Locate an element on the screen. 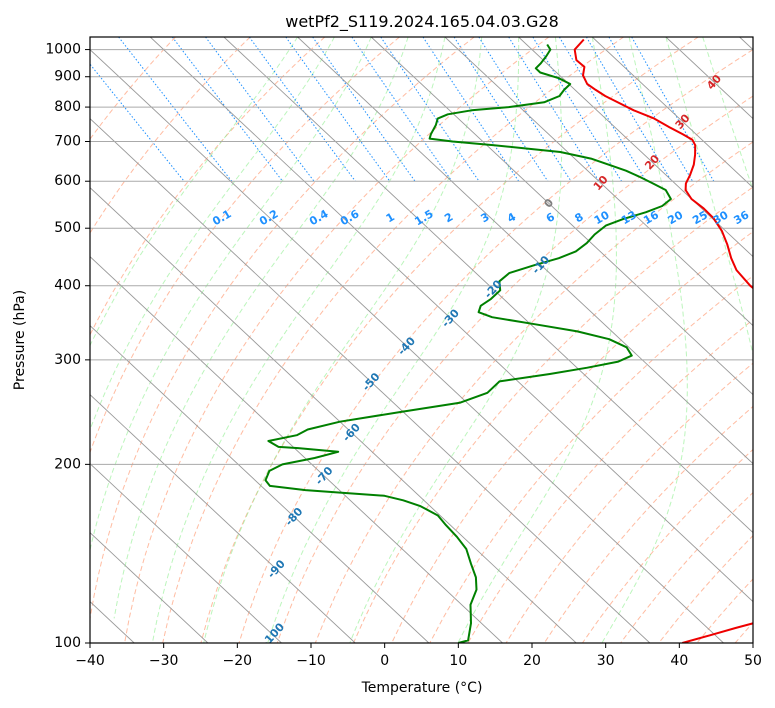 The height and width of the screenshot is (708, 775). x-tick-label: −40 is located at coordinates (90, 661).